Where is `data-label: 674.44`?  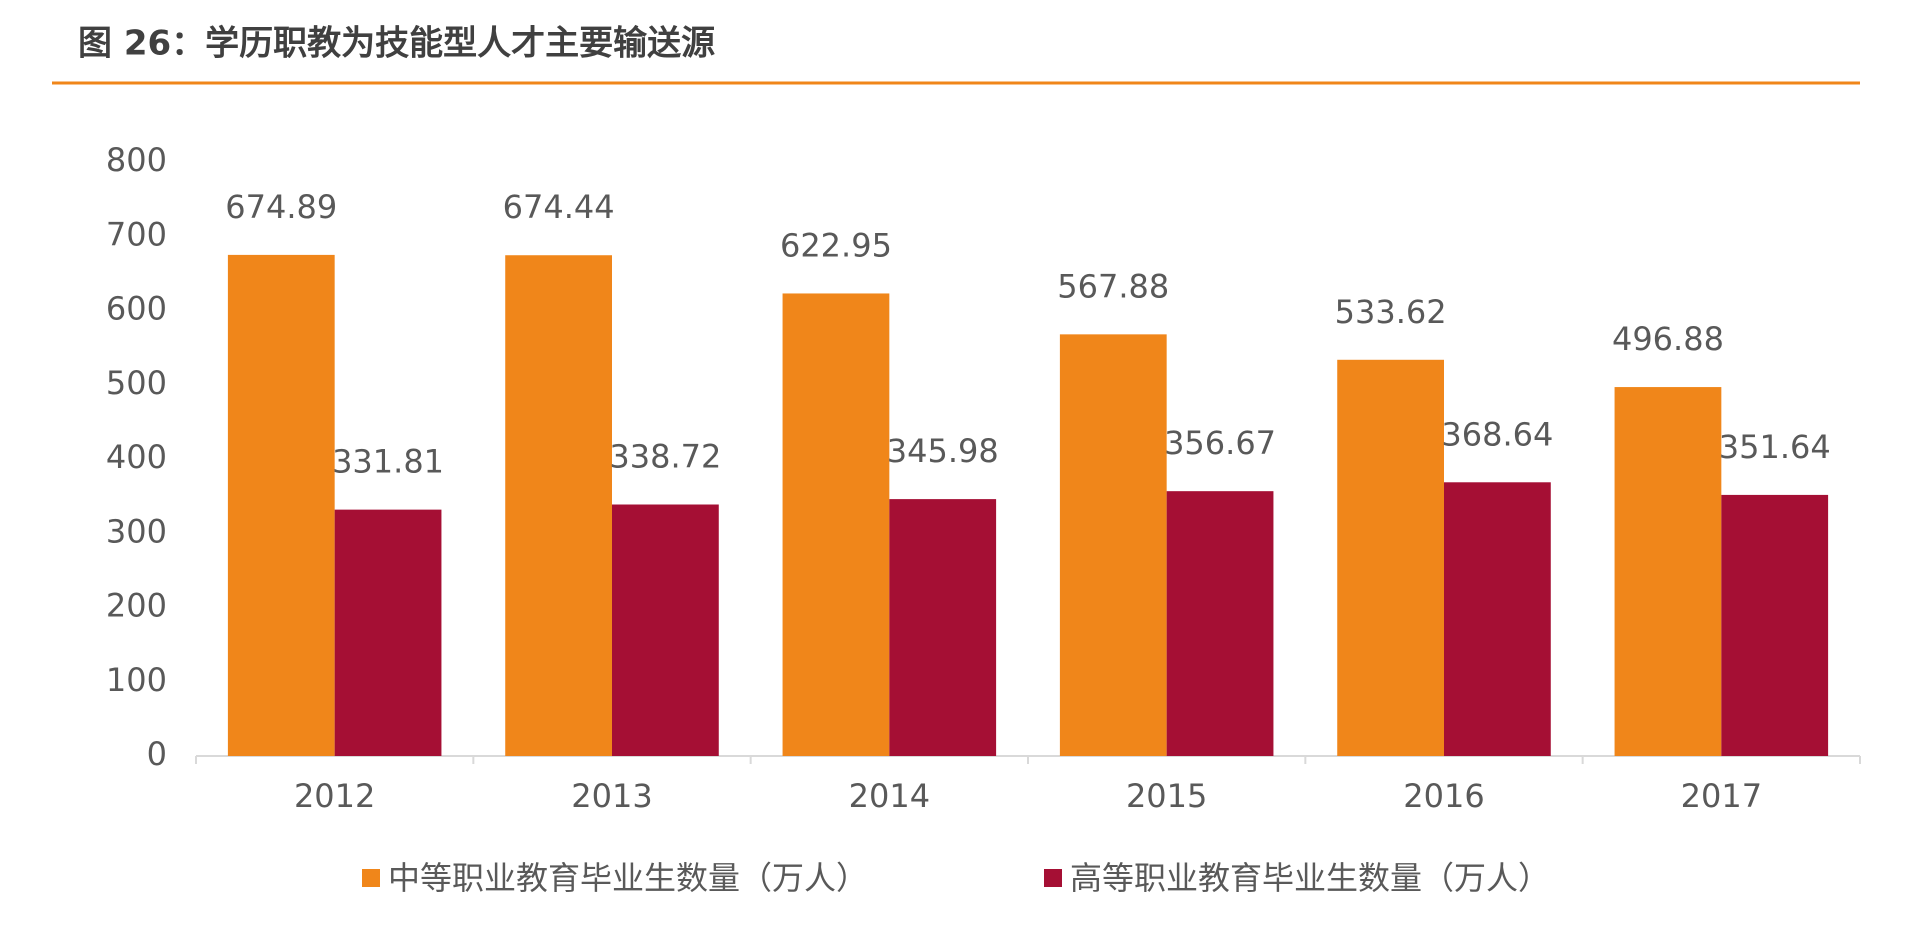
data-label: 674.44 is located at coordinates (559, 207).